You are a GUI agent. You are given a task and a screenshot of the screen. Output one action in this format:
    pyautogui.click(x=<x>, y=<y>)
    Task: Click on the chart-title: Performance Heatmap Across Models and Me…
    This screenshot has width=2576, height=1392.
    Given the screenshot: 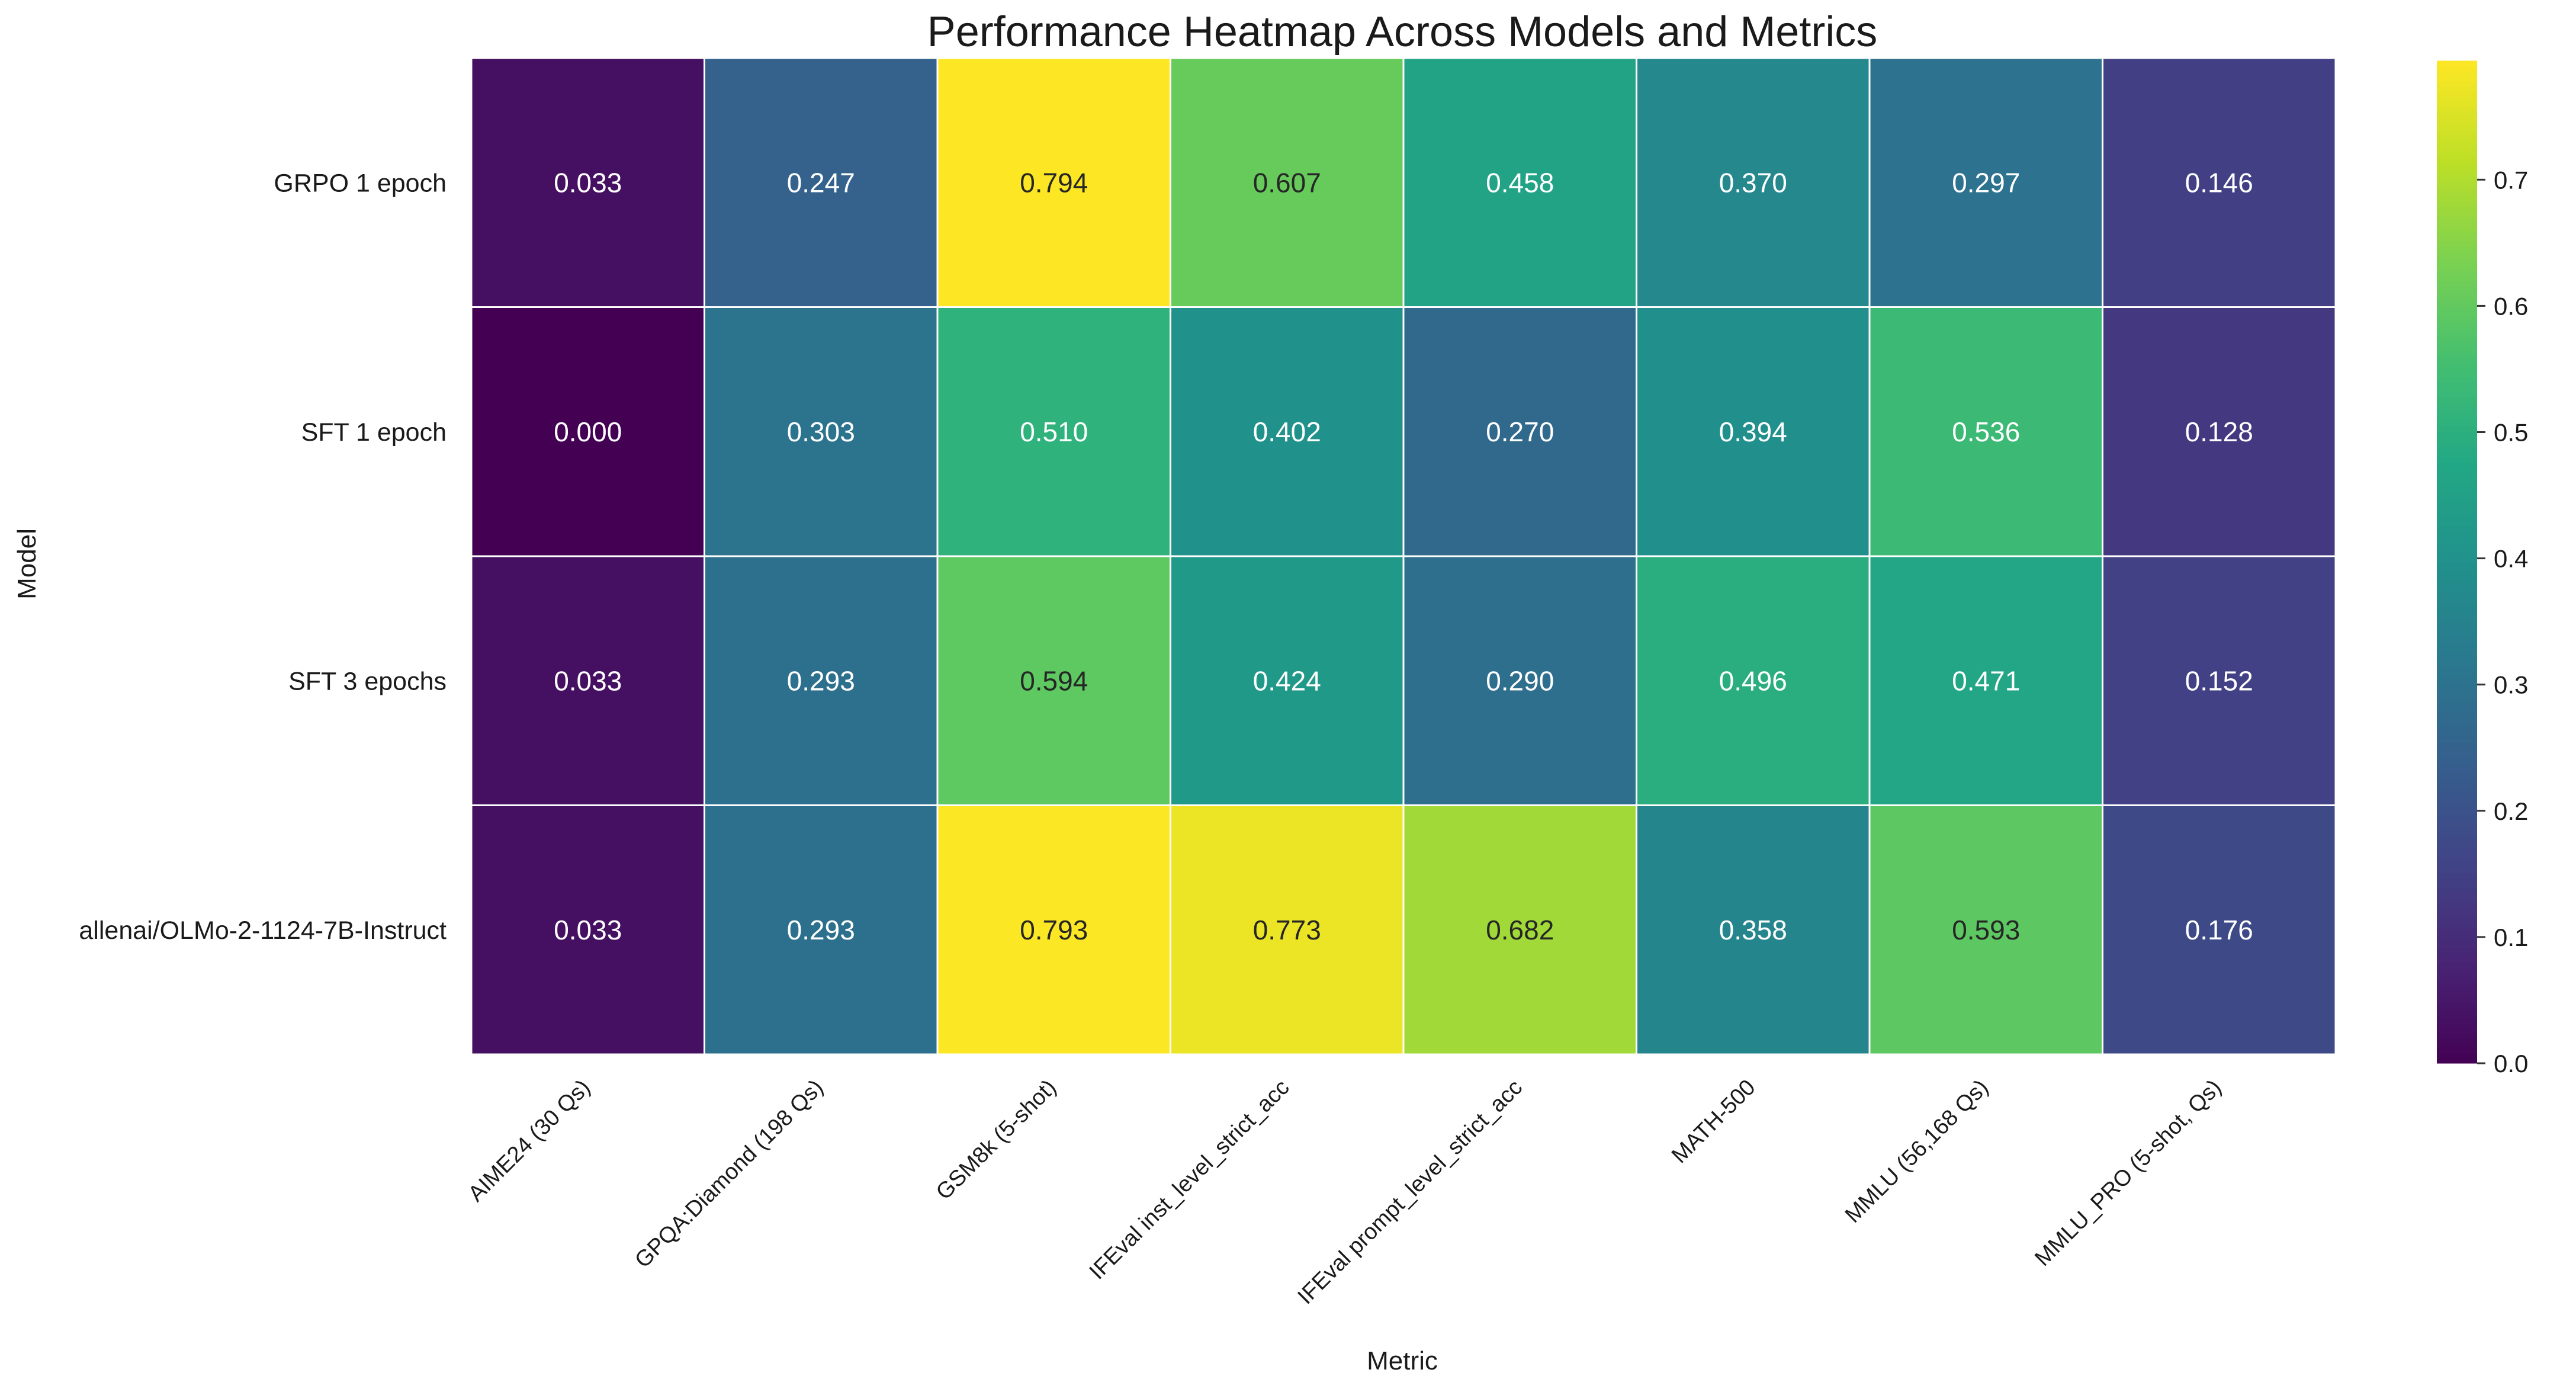 What is the action you would take?
    pyautogui.click(x=1402, y=32)
    